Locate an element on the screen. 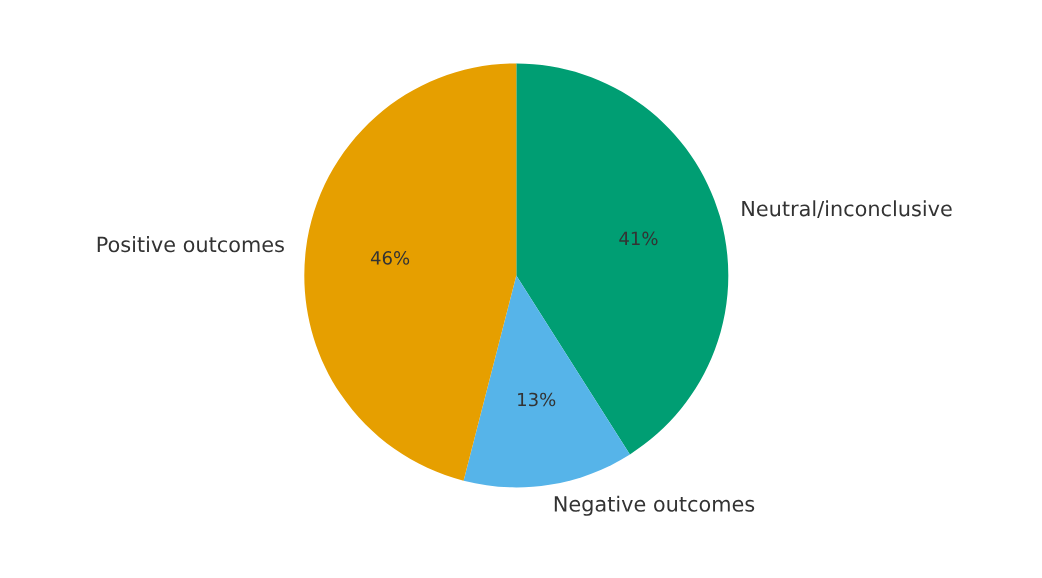 The height and width of the screenshot is (578, 1042). data-label: 41% is located at coordinates (638, 238).